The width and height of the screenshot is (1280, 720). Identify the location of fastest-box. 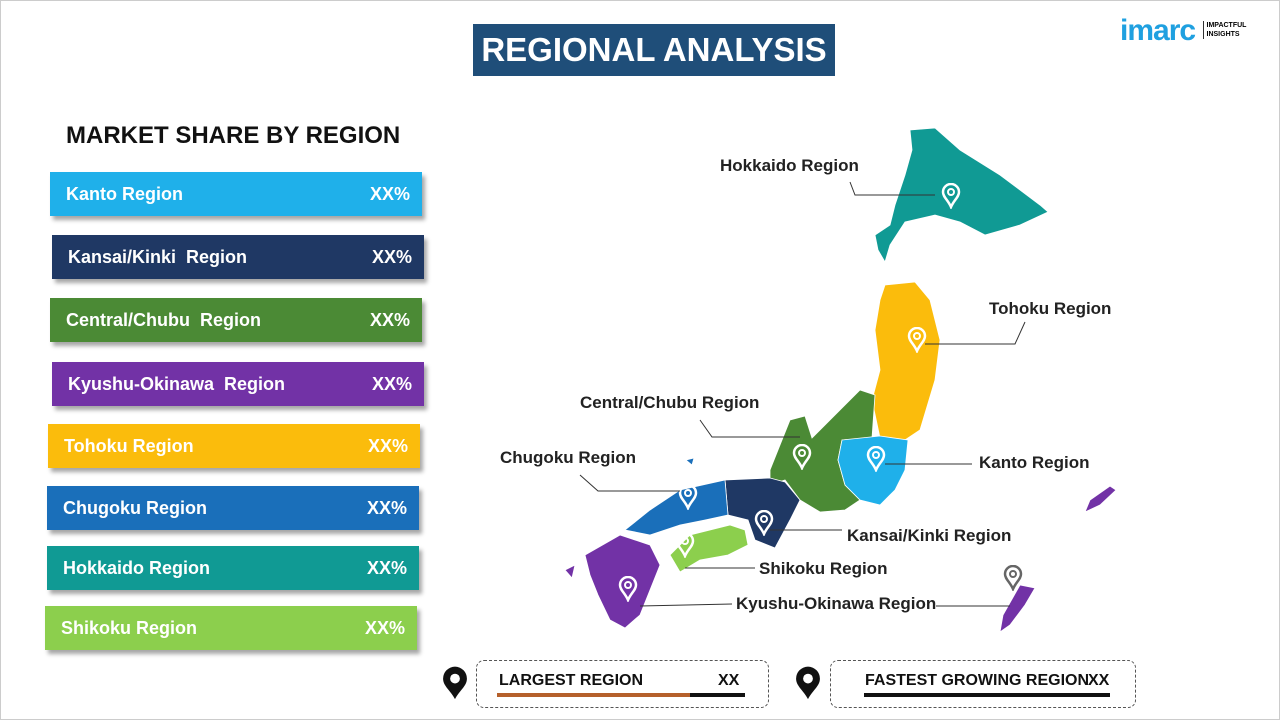
(983, 684).